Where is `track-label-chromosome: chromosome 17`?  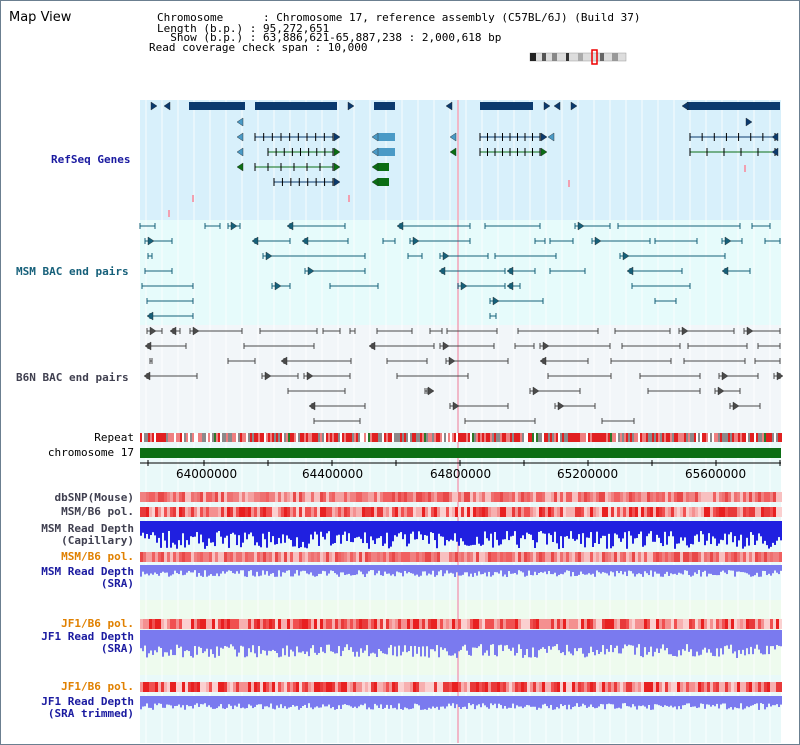
track-label-chromosome: chromosome 17 is located at coordinates (90, 452).